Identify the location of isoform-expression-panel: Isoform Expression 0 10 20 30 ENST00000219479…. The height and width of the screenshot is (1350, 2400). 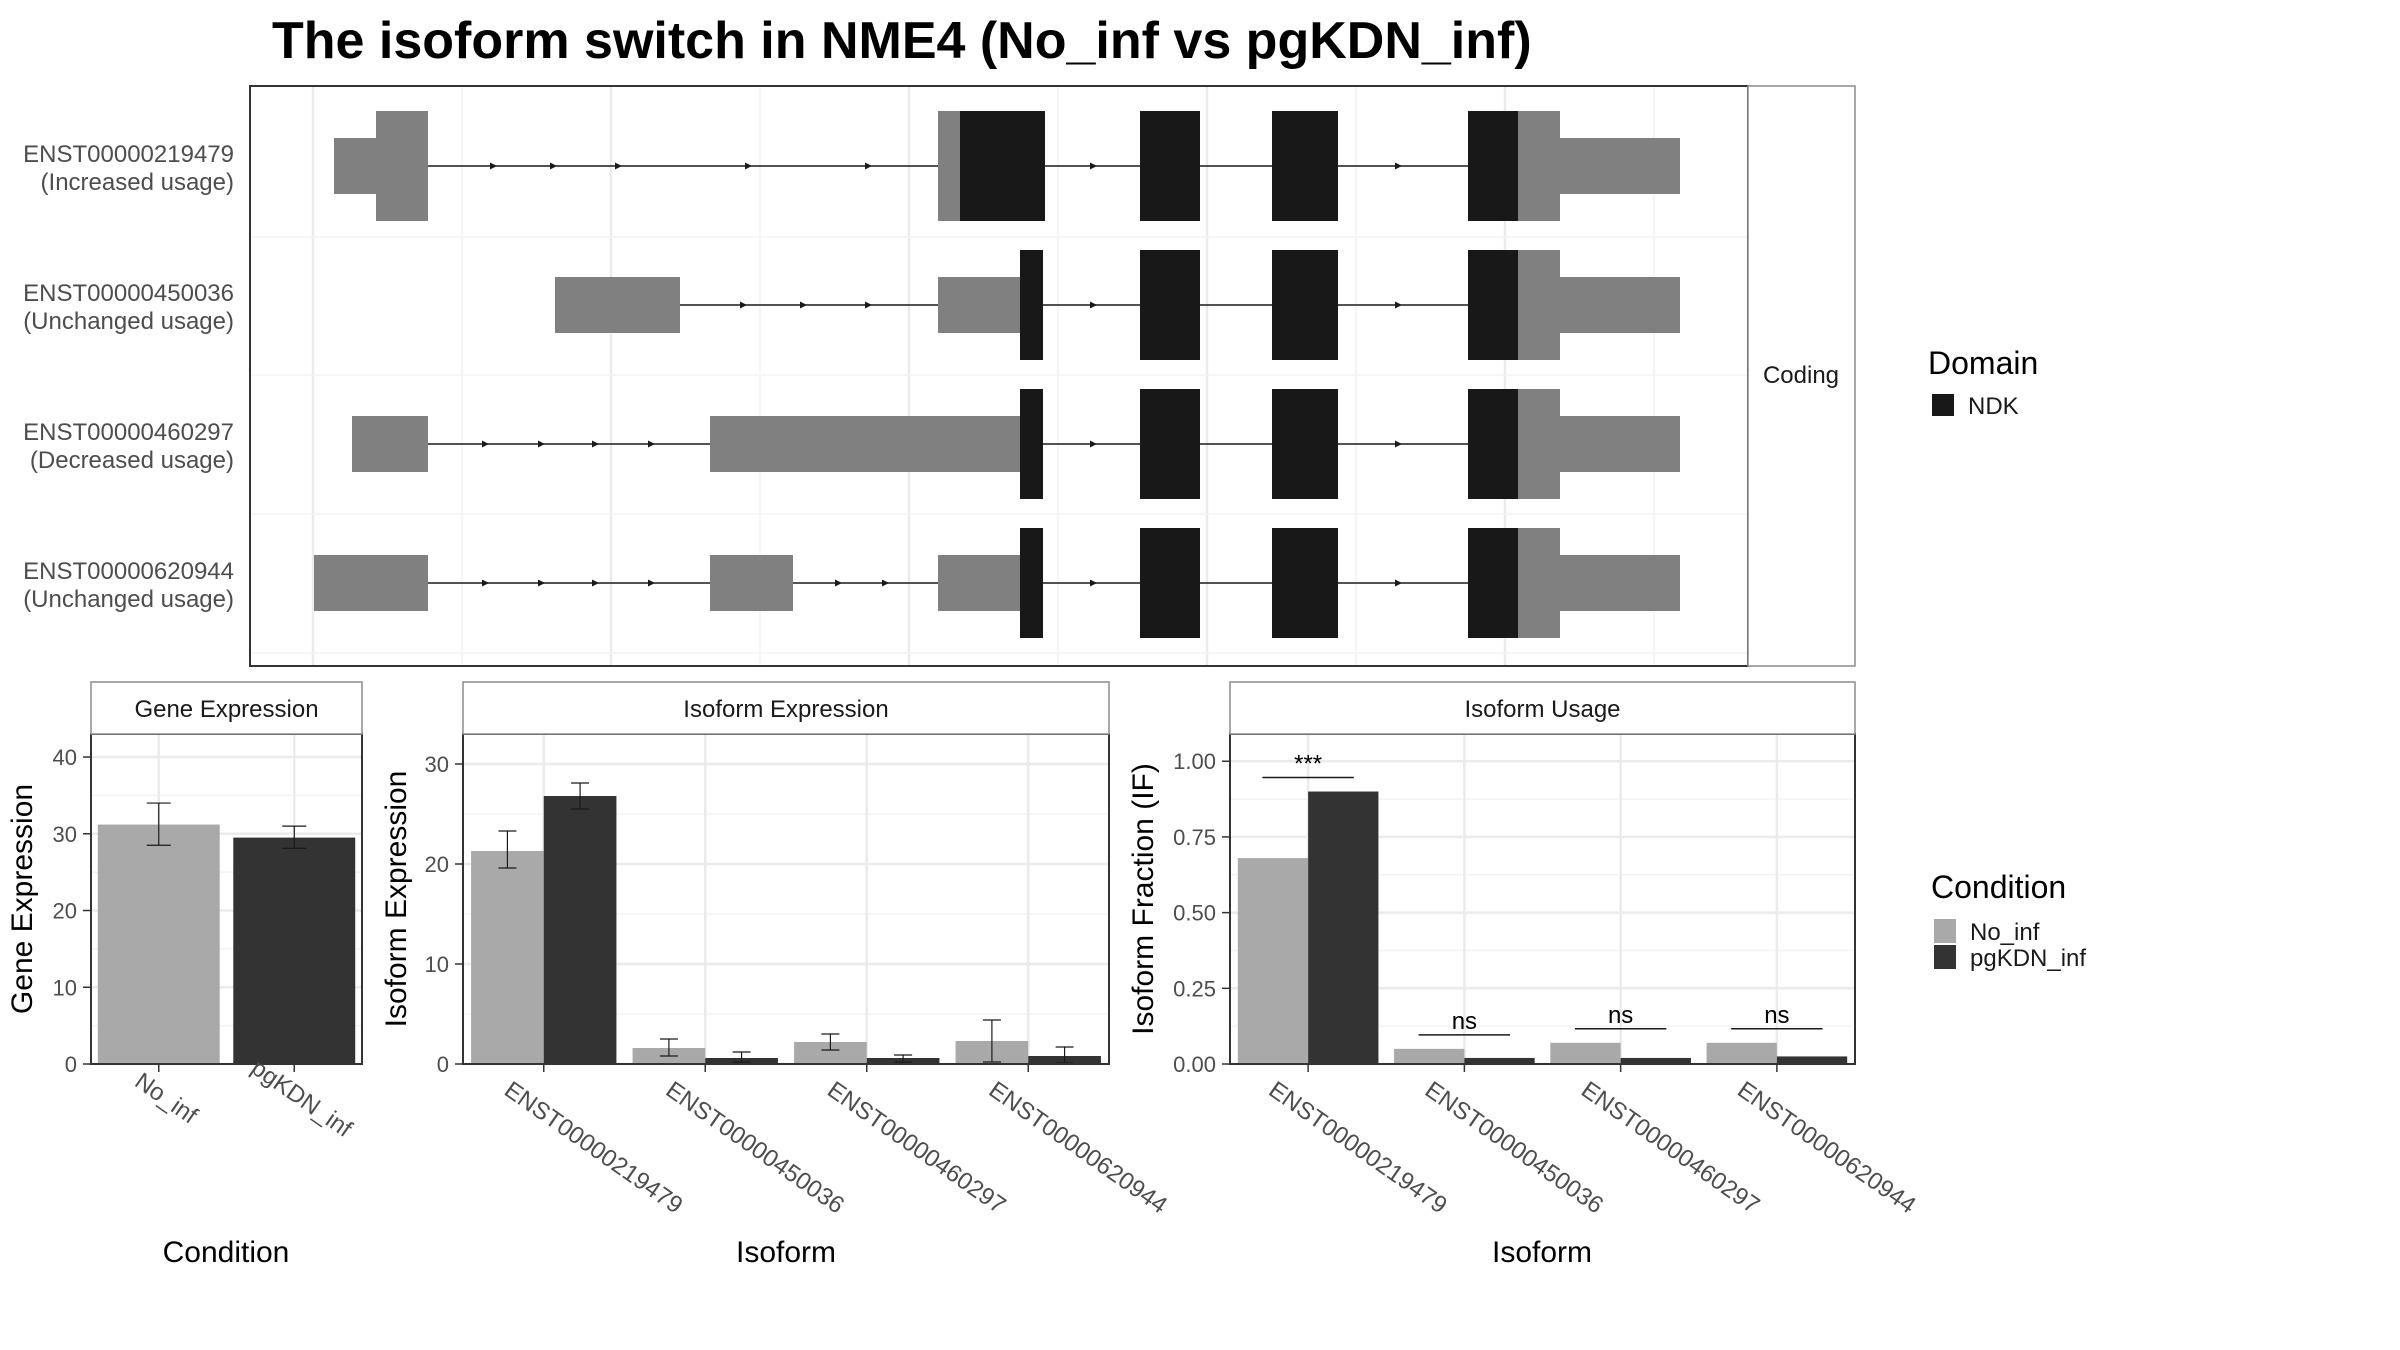
(776, 975).